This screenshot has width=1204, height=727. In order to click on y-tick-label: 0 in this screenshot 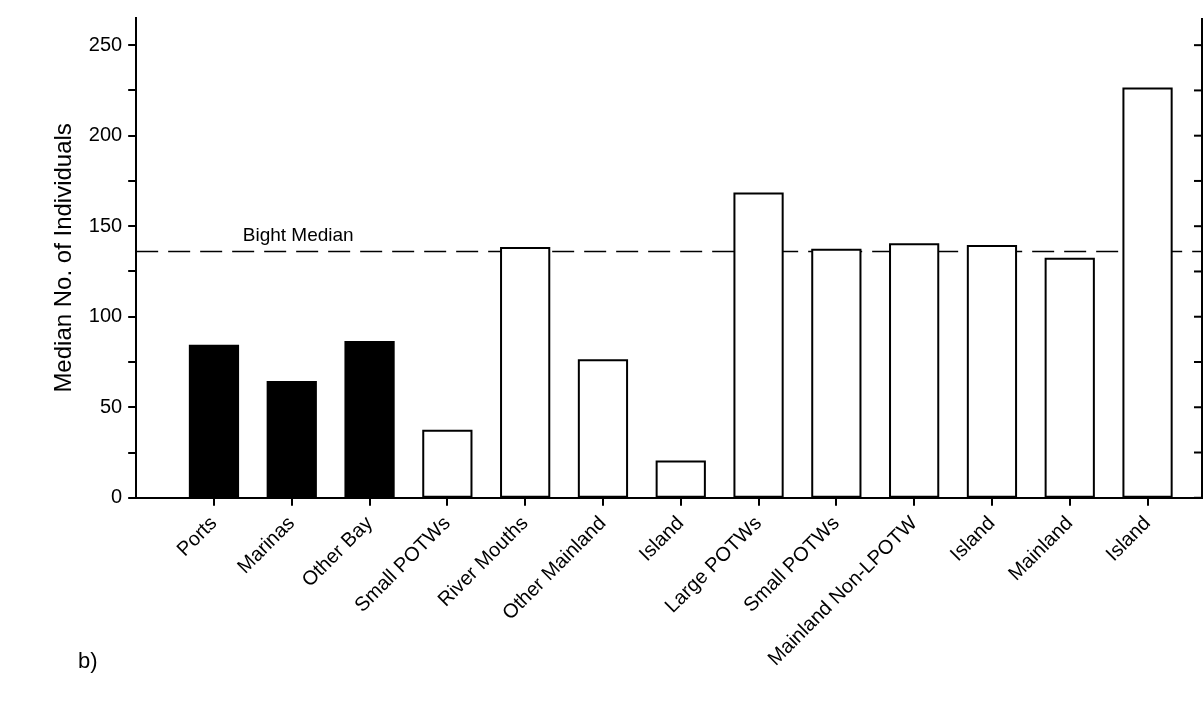, I will do `click(117, 496)`.